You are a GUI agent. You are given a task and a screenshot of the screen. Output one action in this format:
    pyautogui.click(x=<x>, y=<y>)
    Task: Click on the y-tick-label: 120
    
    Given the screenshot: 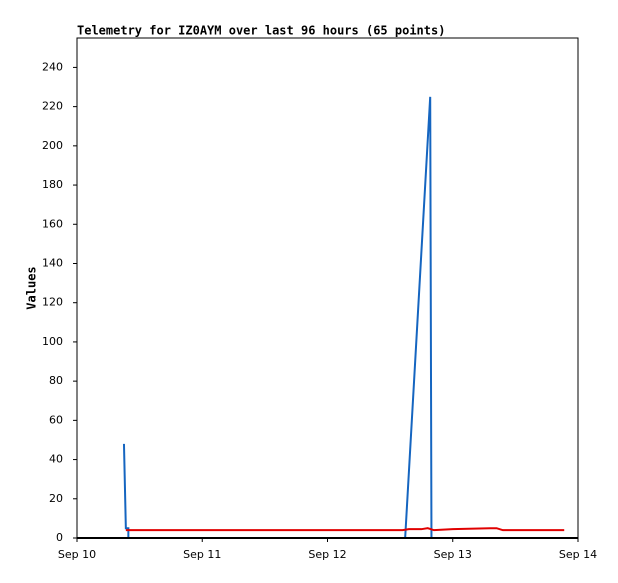 What is the action you would take?
    pyautogui.click(x=52, y=302)
    